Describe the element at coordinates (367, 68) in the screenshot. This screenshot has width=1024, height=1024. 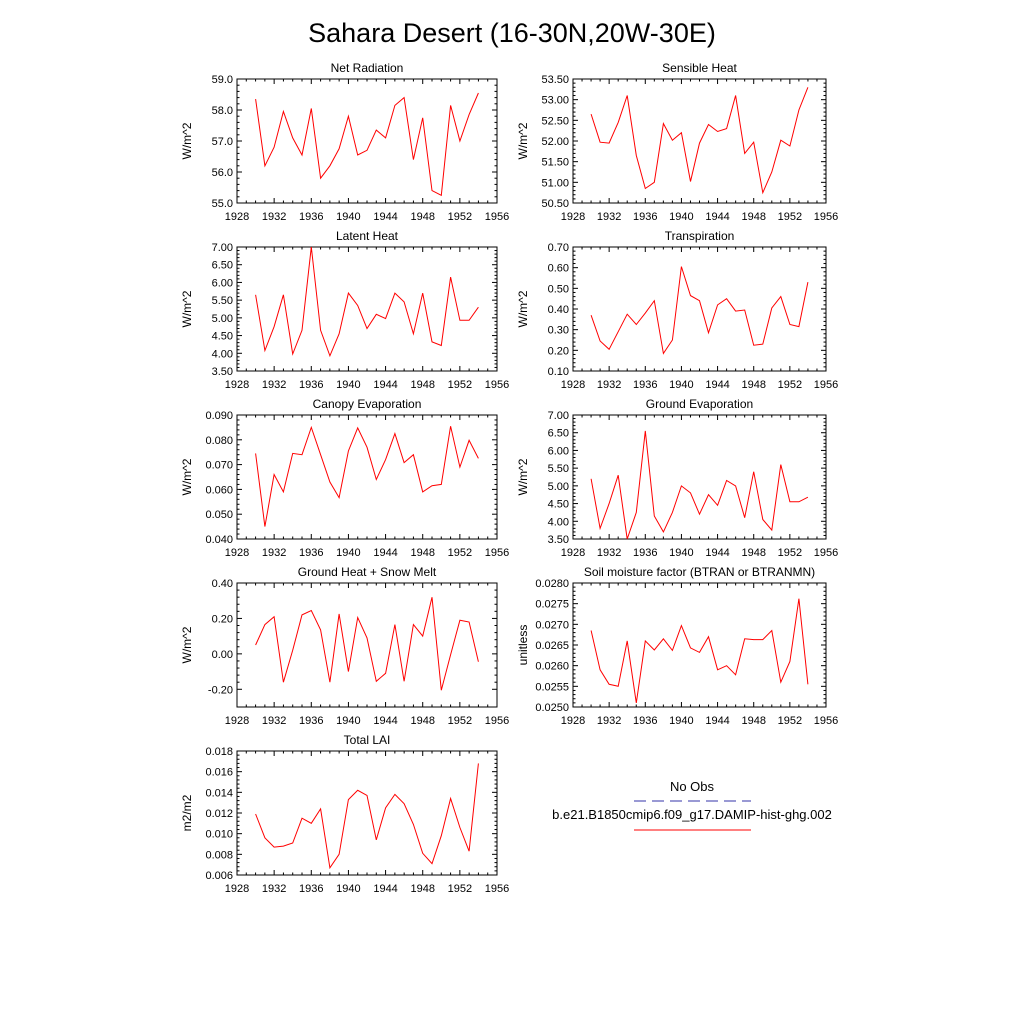
I see `panel-title: Net Radiation` at that location.